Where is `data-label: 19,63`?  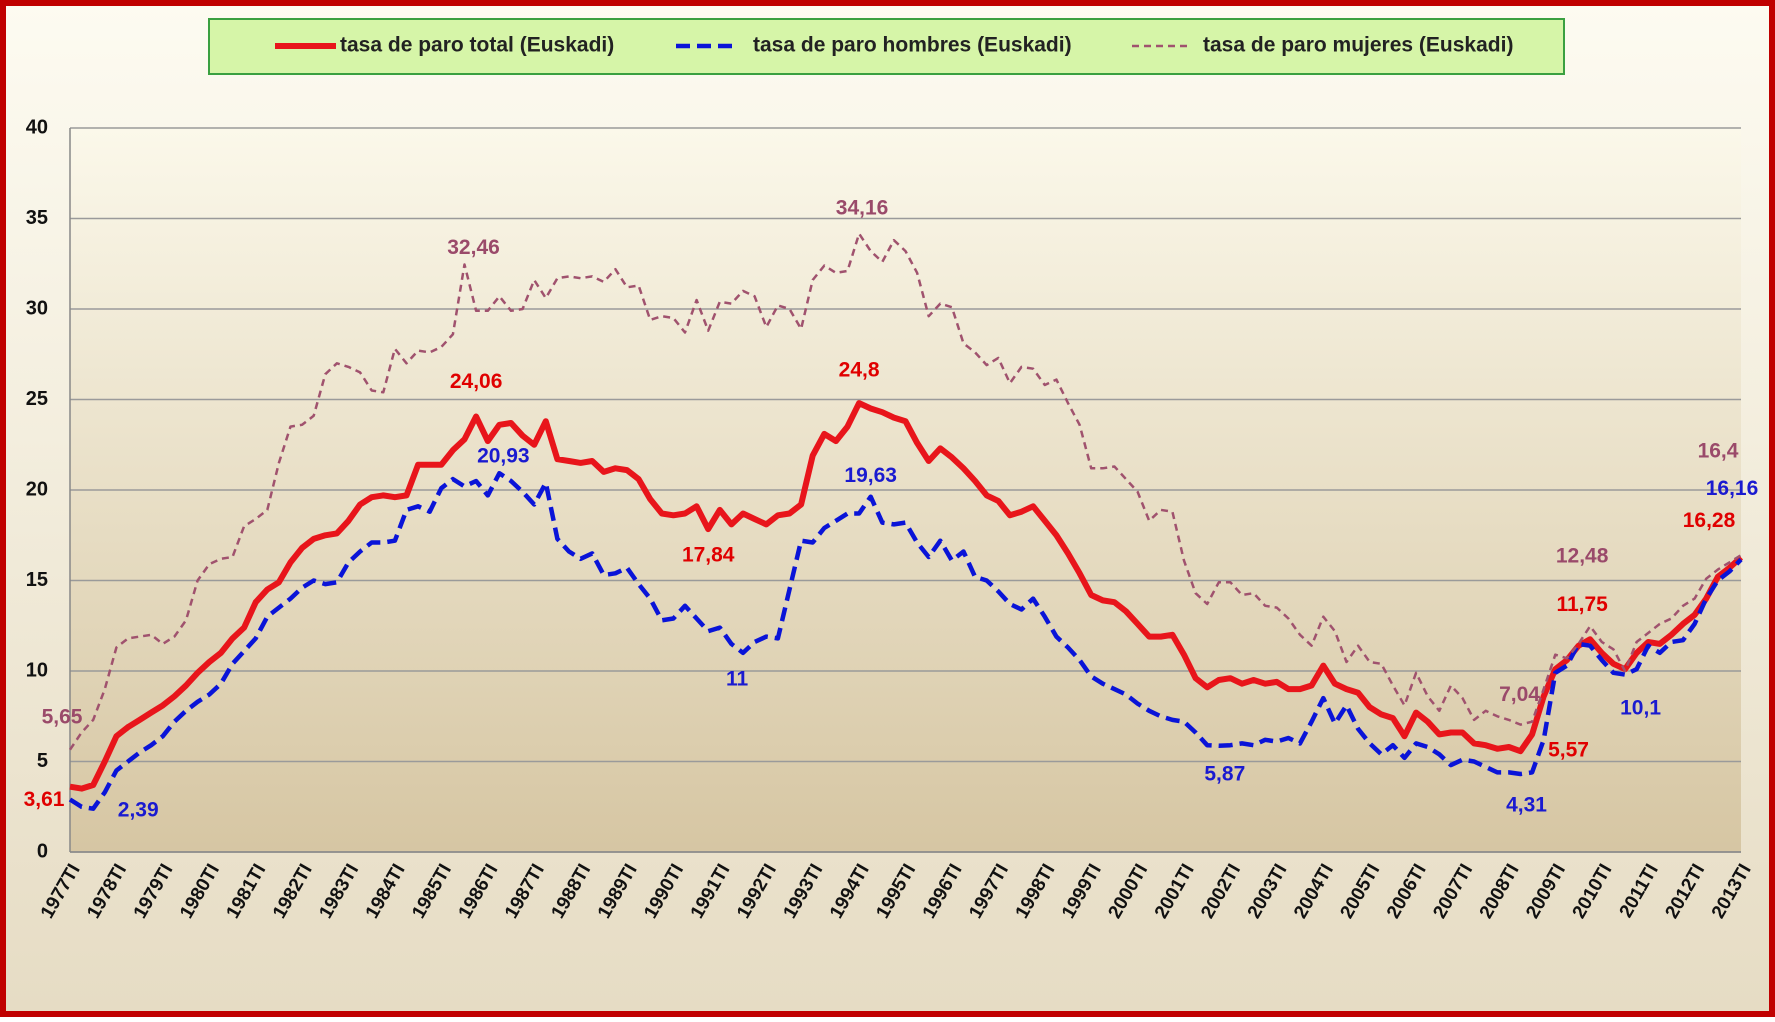 data-label: 19,63 is located at coordinates (870, 475).